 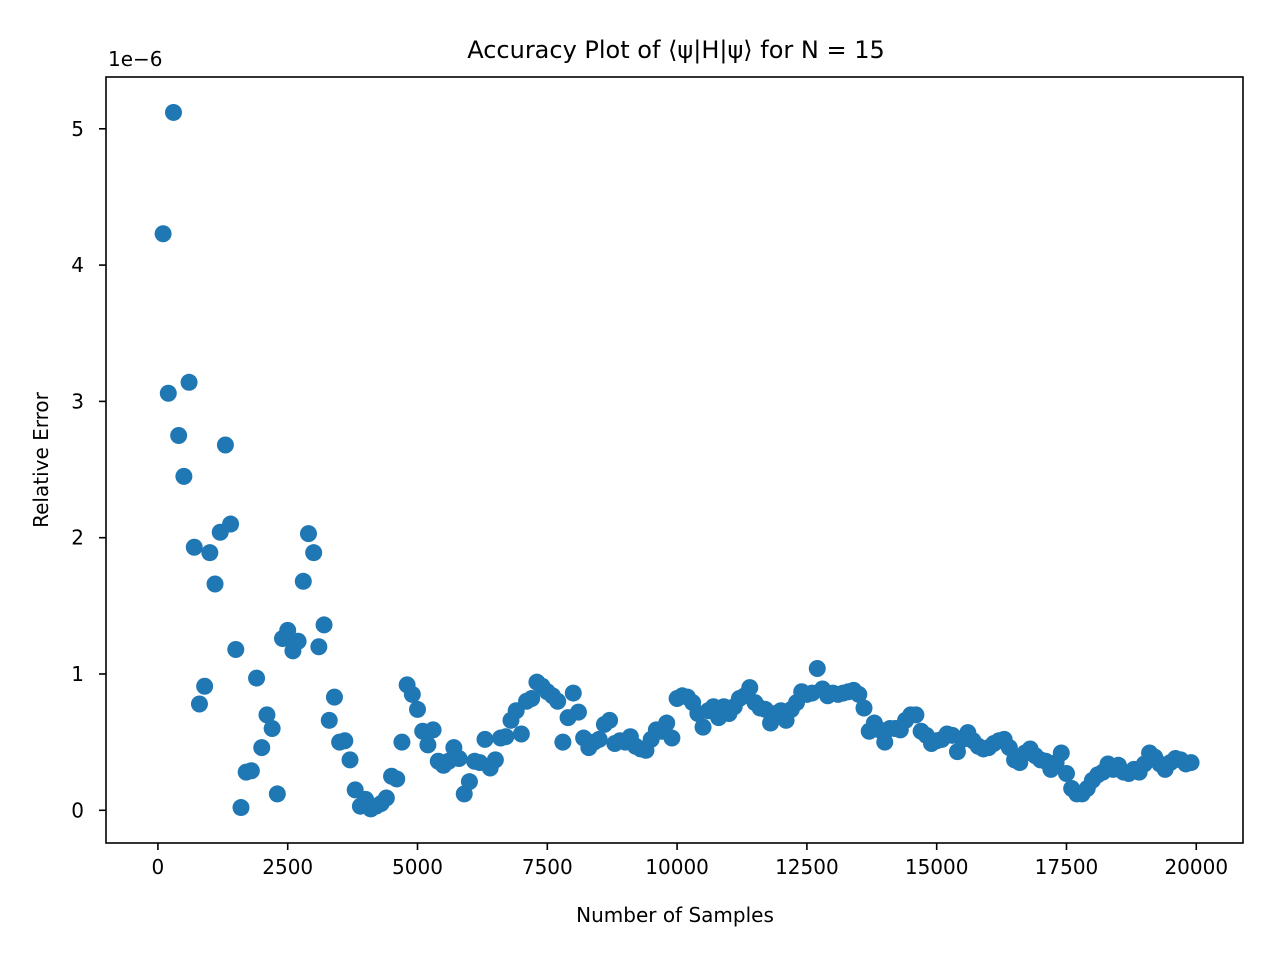 What do you see at coordinates (77, 129) in the screenshot?
I see `y-tick-label: 5` at bounding box center [77, 129].